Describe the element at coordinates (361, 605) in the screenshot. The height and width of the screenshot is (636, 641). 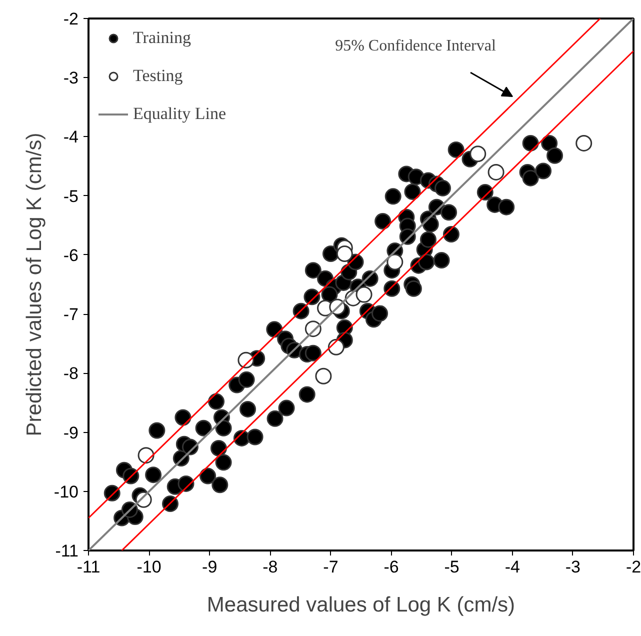
I see `x-axis-title: Measured values of Log K (cm/s)` at that location.